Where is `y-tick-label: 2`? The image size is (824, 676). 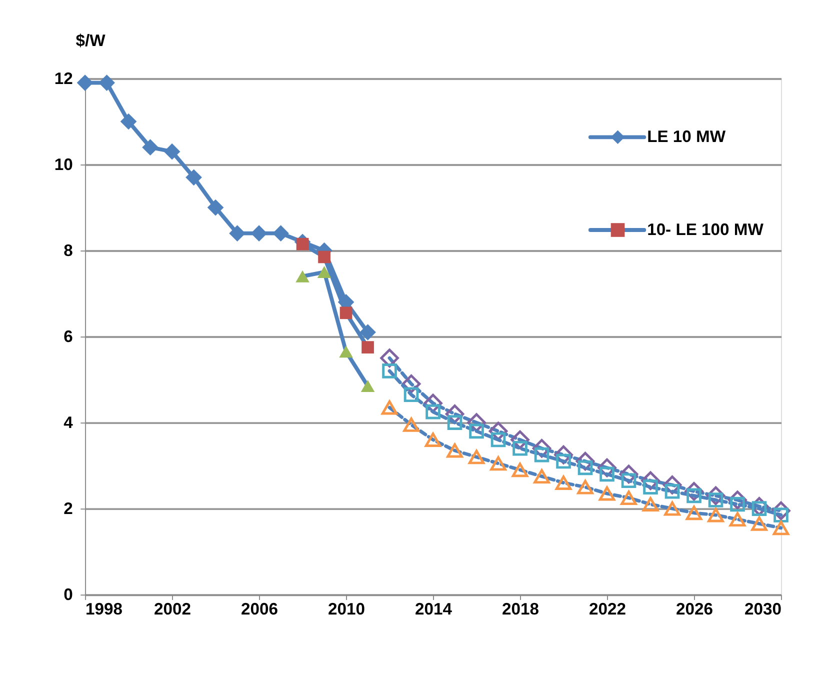 y-tick-label: 2 is located at coordinates (68, 508).